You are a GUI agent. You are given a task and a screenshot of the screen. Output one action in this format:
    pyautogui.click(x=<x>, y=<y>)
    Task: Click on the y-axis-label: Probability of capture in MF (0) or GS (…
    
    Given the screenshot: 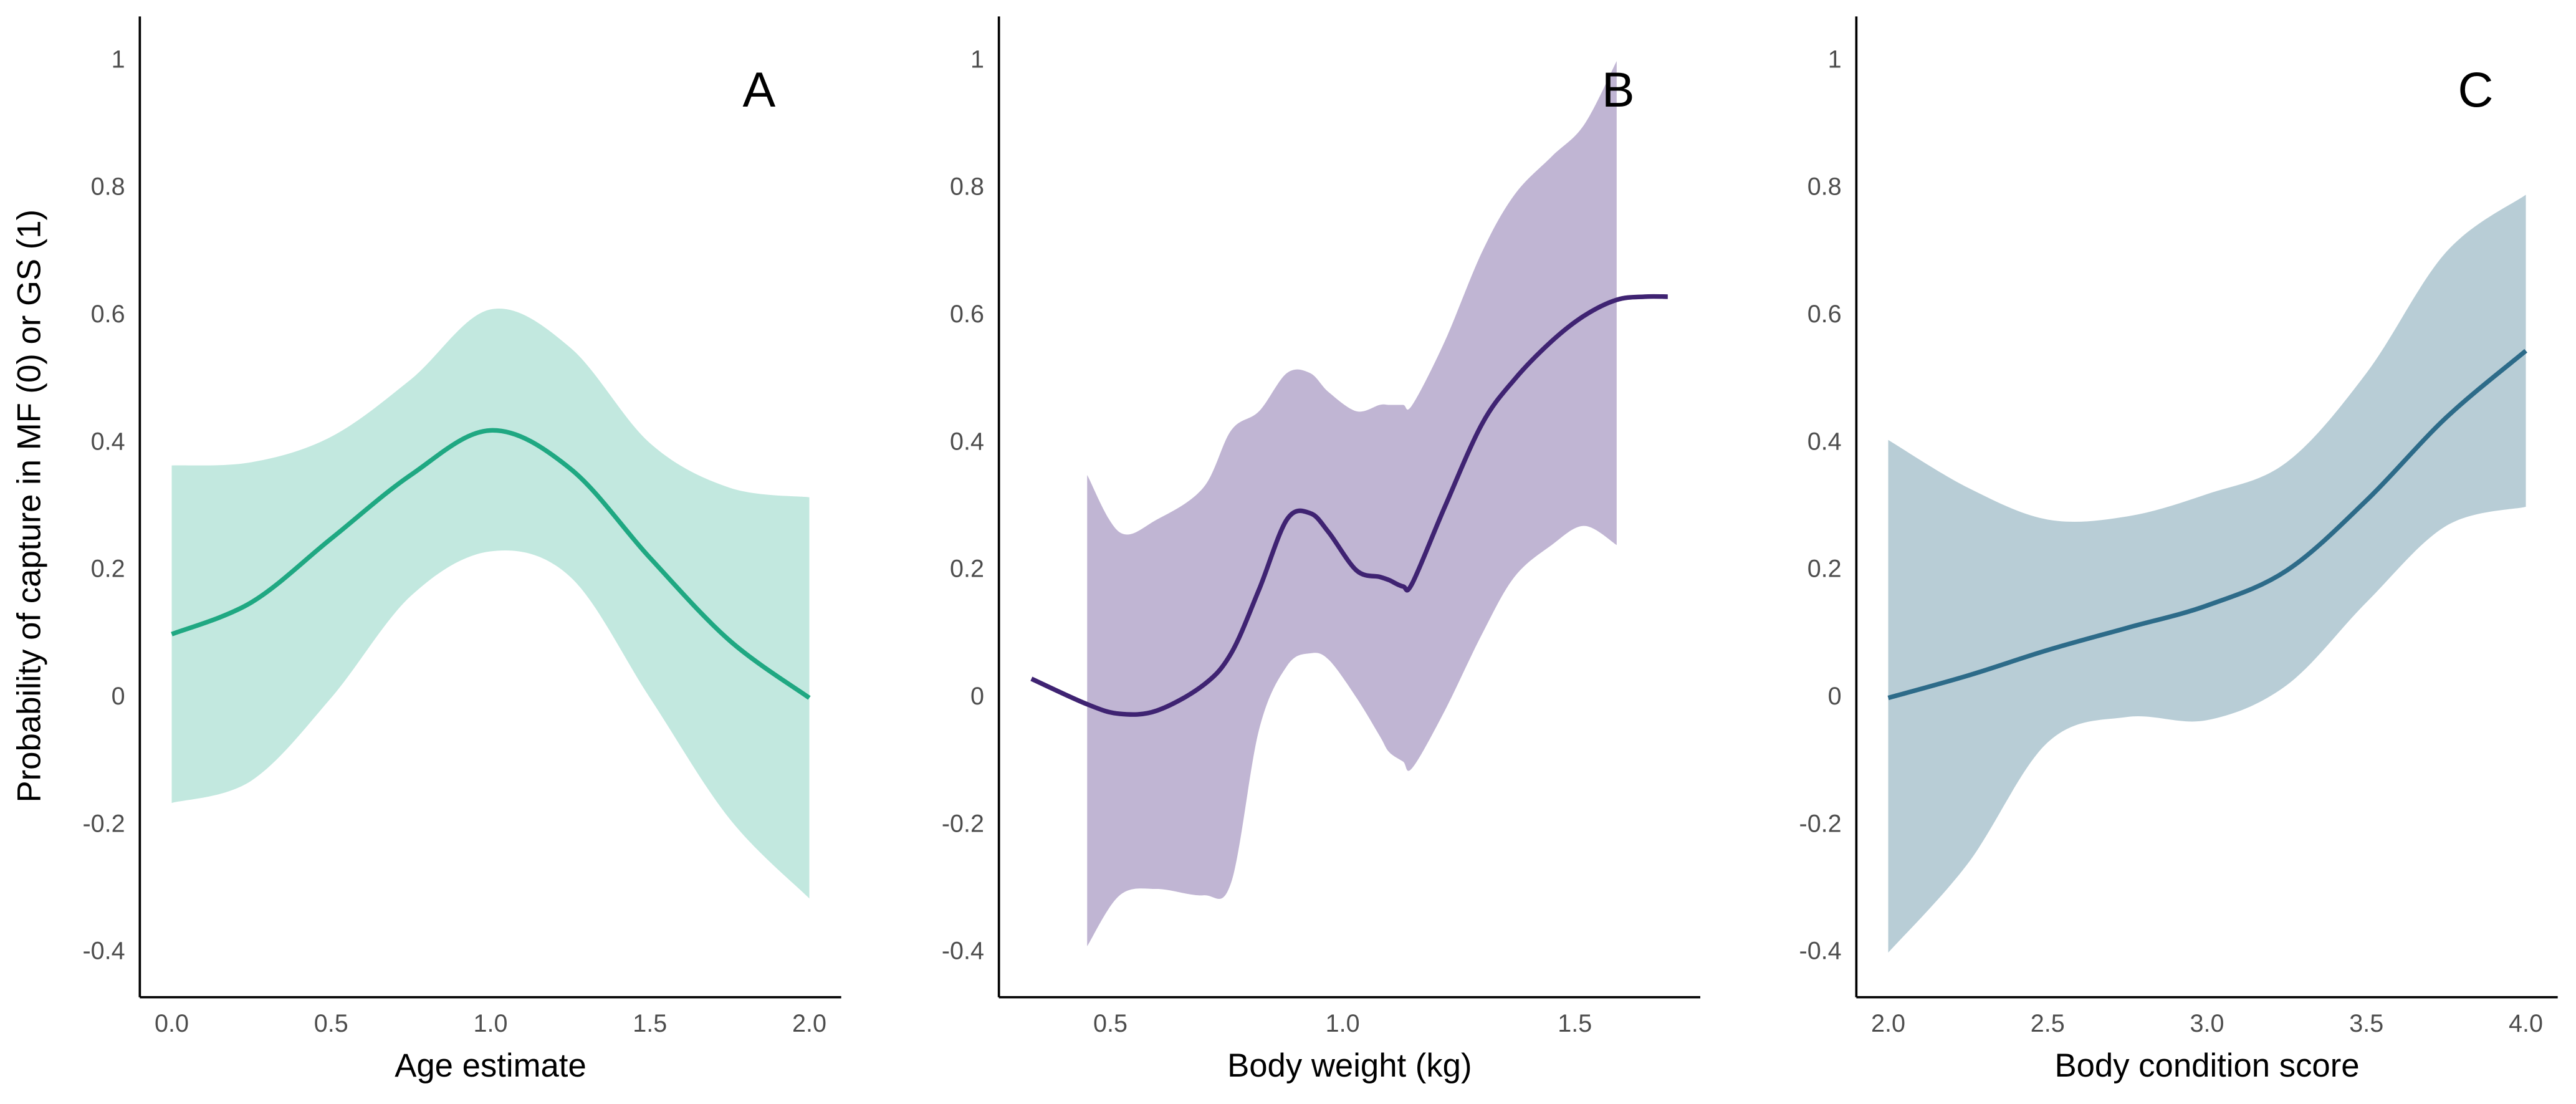 What is the action you would take?
    pyautogui.click(x=29, y=506)
    